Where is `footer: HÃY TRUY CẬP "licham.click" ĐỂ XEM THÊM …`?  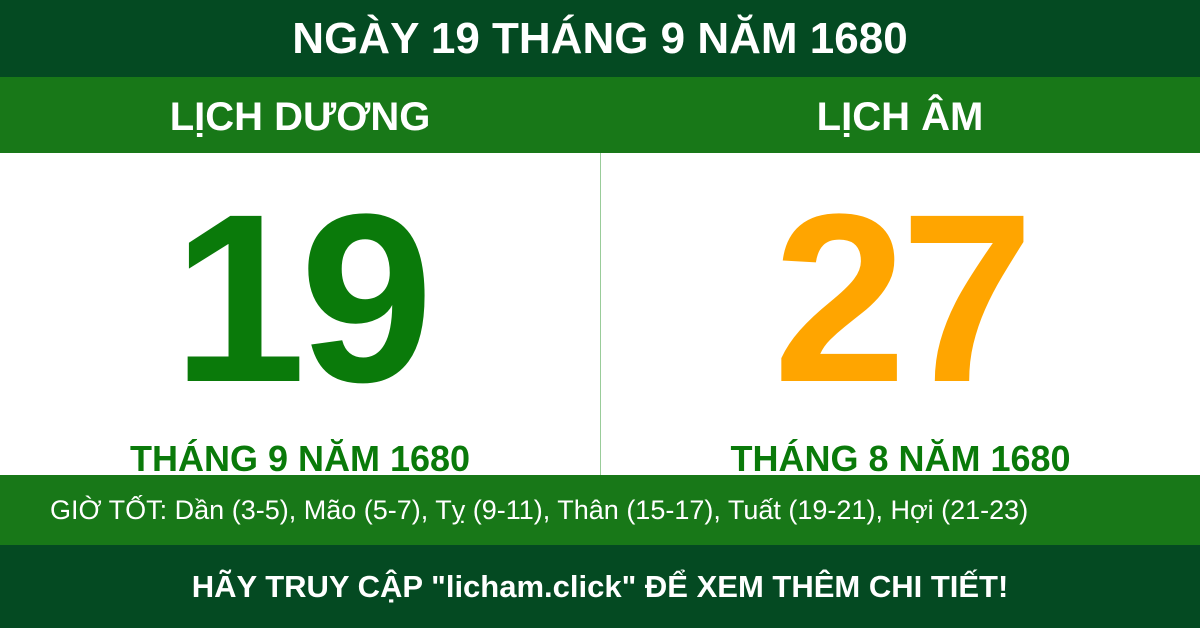
footer: HÃY TRUY CẬP "licham.click" ĐỂ XEM THÊM … is located at coordinates (600, 586).